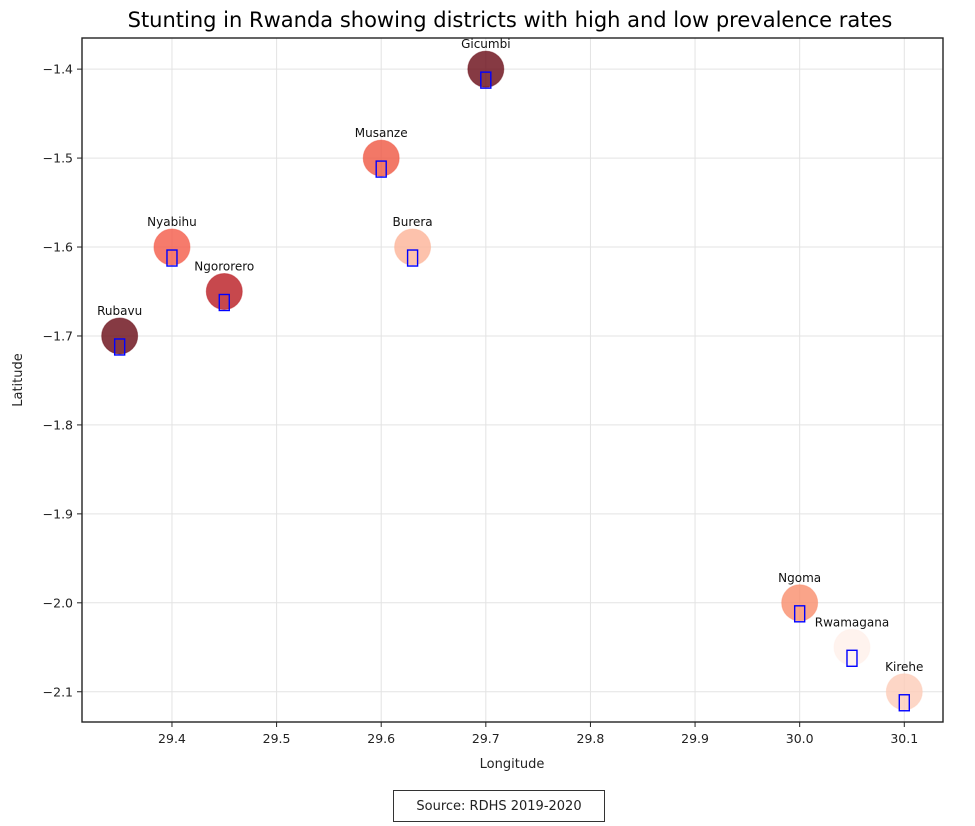 This screenshot has width=975, height=826. Describe the element at coordinates (485, 44) in the screenshot. I see `point-label: Gicumbi` at that location.